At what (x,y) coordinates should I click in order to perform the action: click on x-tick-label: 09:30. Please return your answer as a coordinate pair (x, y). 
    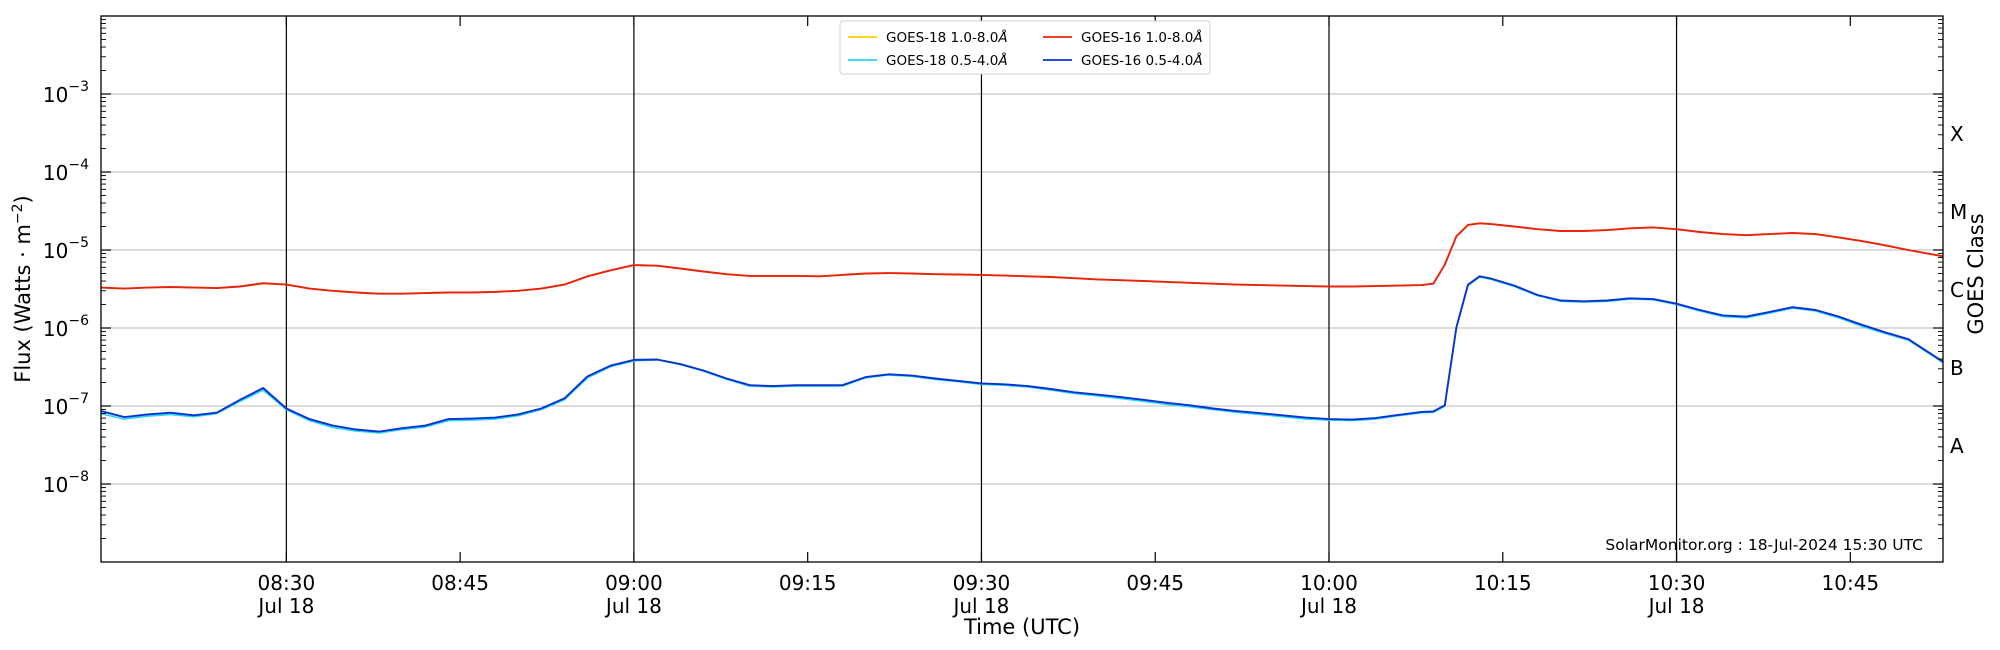
    Looking at the image, I should click on (982, 583).